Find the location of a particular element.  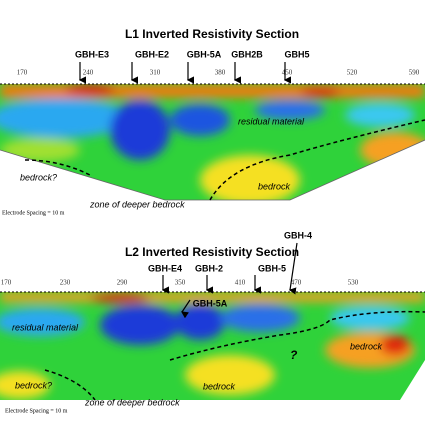

distance-tick: 470 is located at coordinates (296, 283).